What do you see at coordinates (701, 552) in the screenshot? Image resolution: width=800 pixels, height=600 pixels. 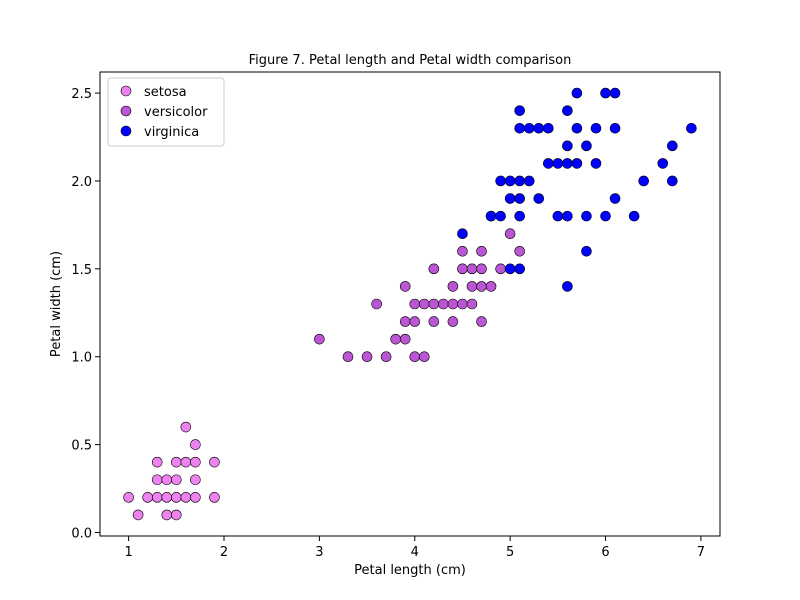 I see `x-tick-label: 7` at bounding box center [701, 552].